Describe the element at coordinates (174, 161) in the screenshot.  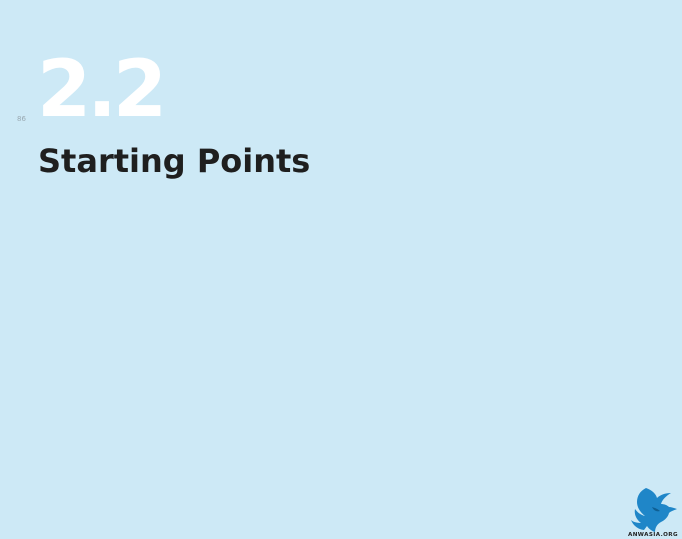
I see `section-title: Starting Points` at that location.